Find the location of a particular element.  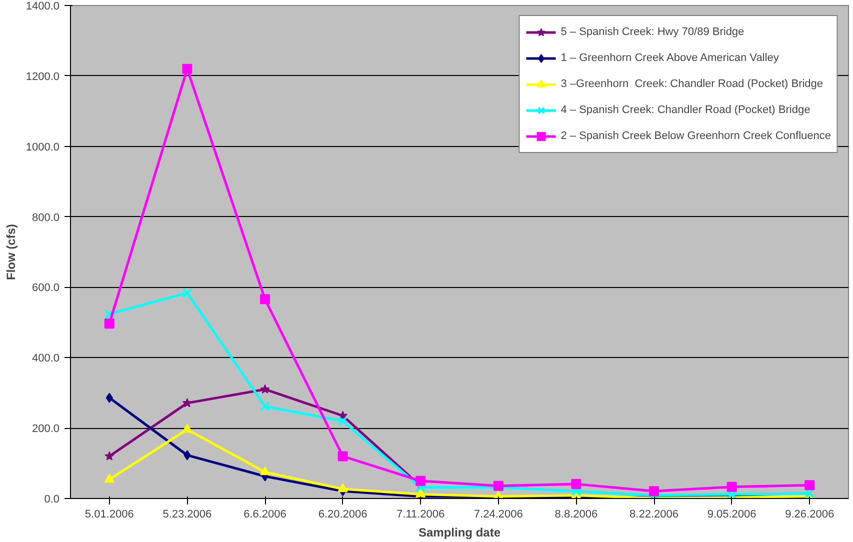

y-tick-label: 1200.0 is located at coordinates (43, 76).